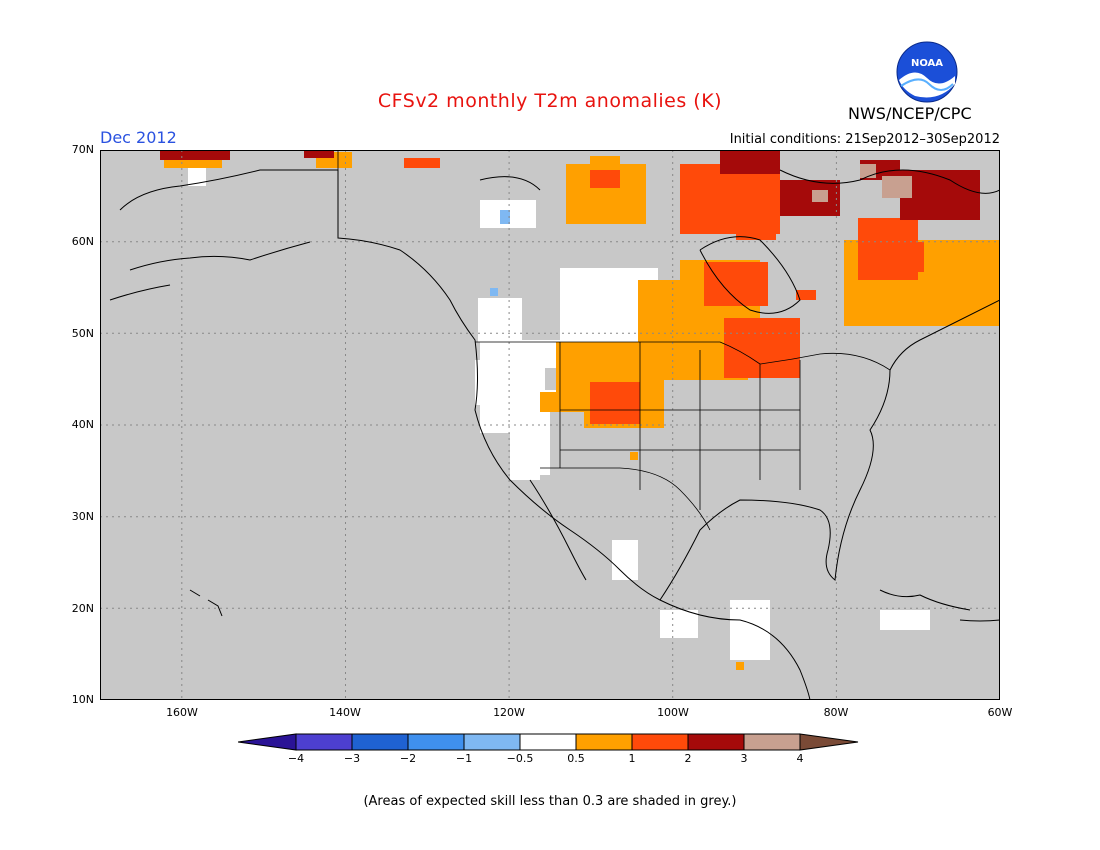 The image size is (1100, 850). What do you see at coordinates (570, 185) in the screenshot?
I see `warm-anomaly-darkred` at bounding box center [570, 185].